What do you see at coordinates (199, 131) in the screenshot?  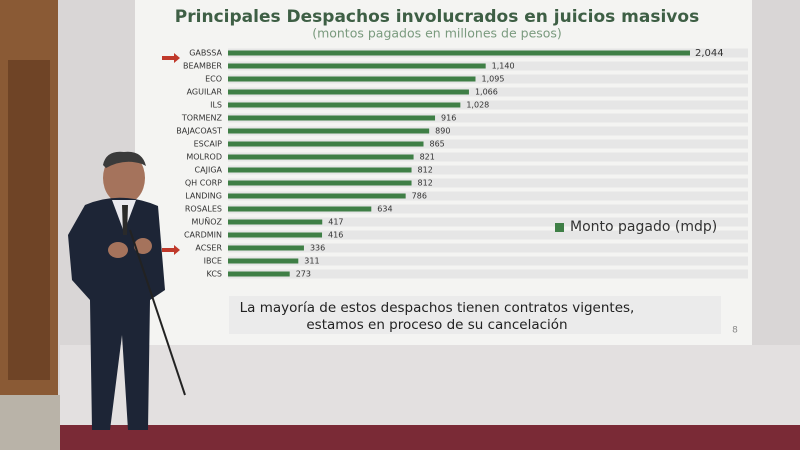 I see `category-label: BAJACOAST` at bounding box center [199, 131].